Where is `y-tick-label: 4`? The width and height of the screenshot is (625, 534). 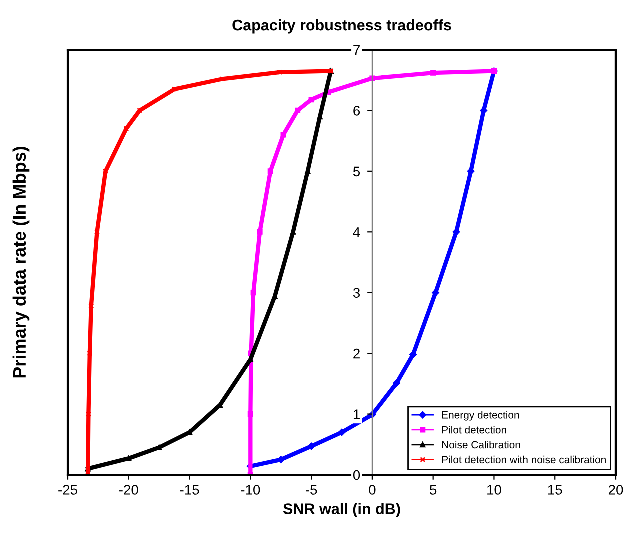
y-tick-label: 4 is located at coordinates (356, 233).